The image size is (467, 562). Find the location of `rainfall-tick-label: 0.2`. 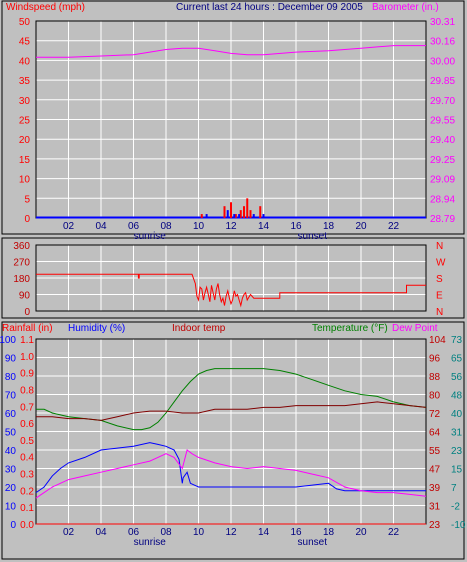

rainfall-tick-label: 0.2 is located at coordinates (27, 491).